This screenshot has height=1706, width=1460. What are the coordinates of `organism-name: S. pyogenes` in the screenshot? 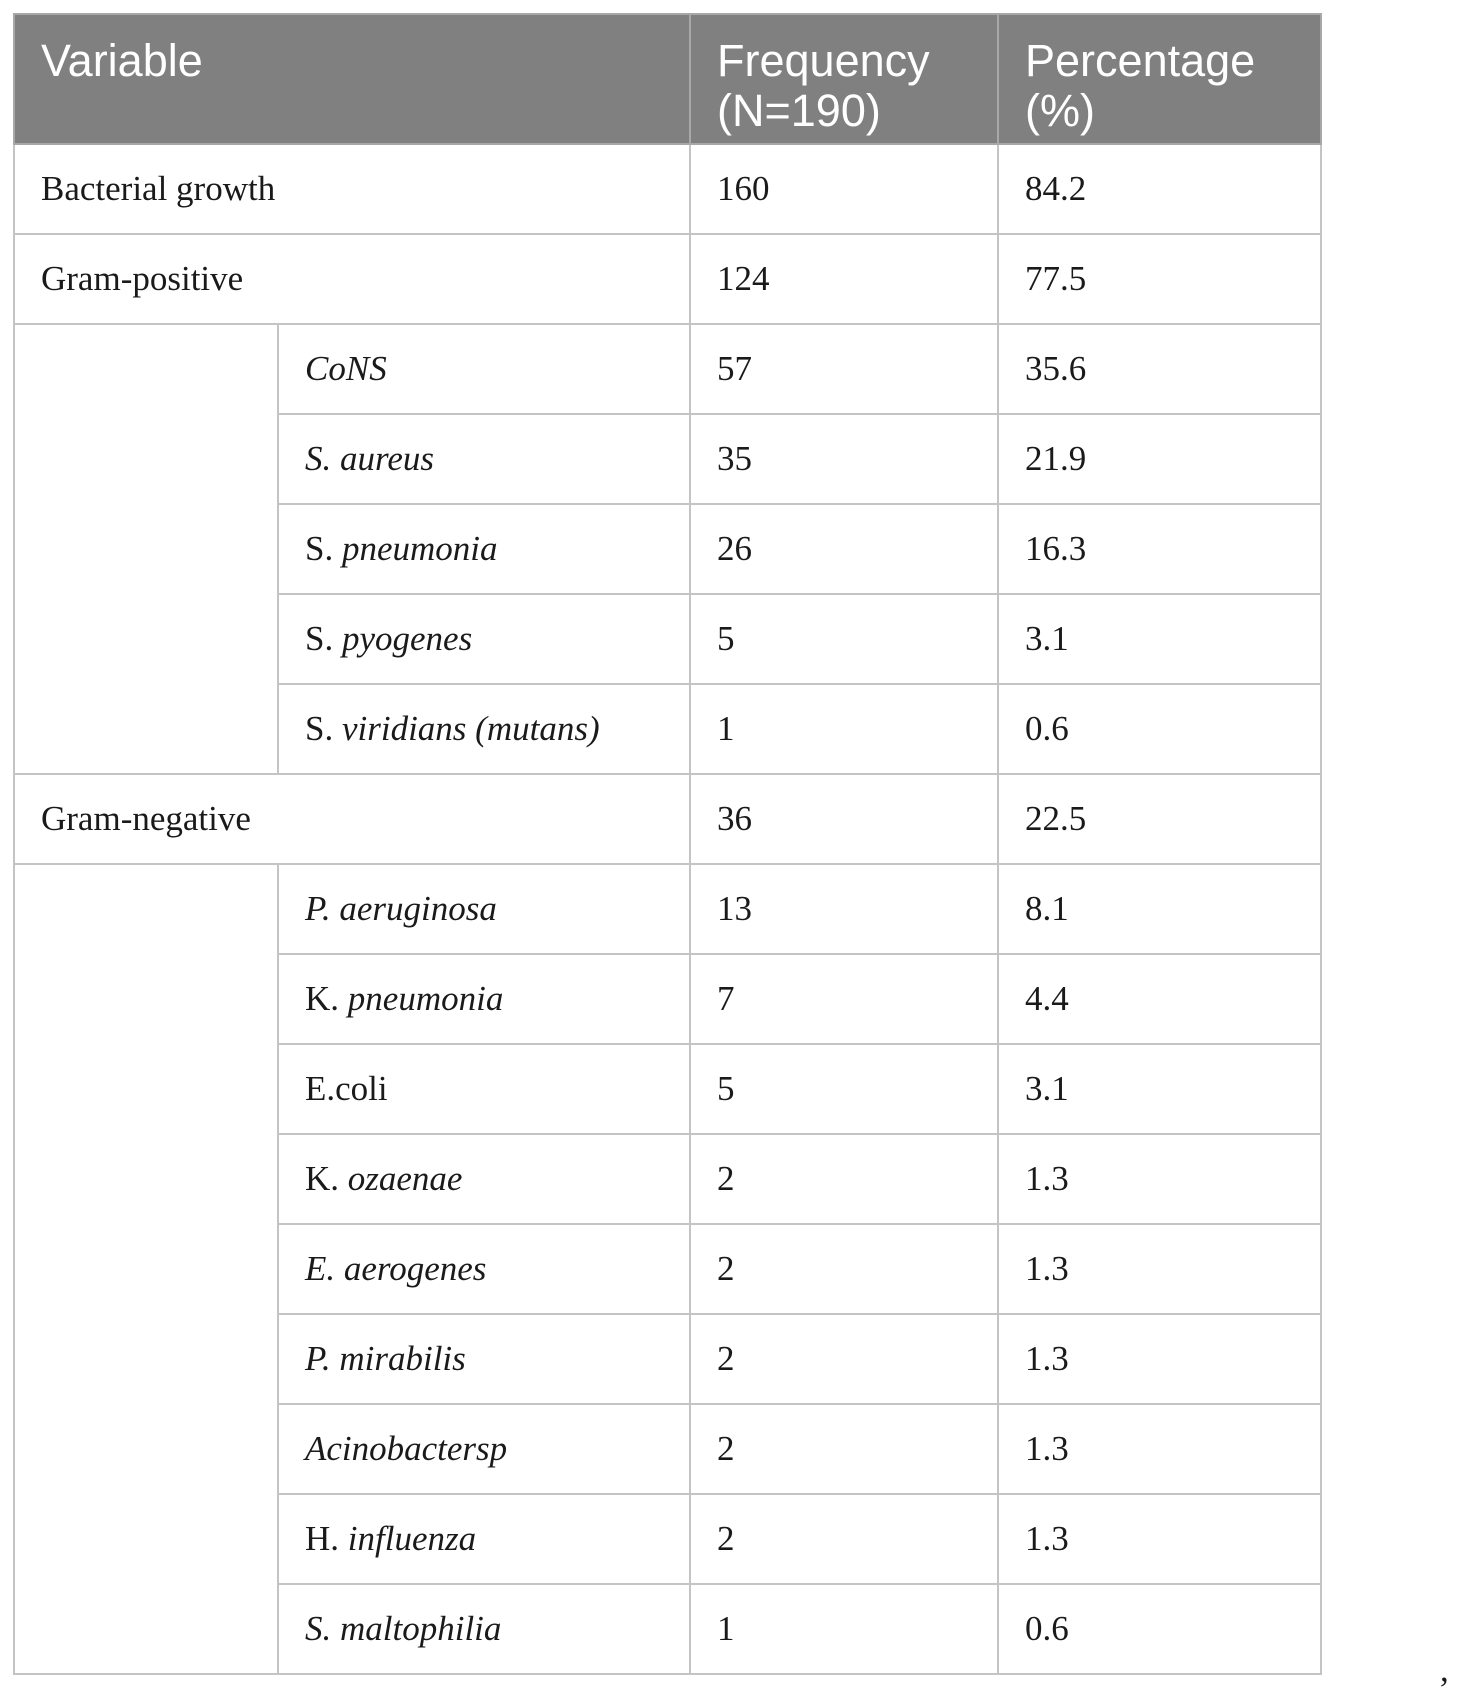 It's located at (484, 639).